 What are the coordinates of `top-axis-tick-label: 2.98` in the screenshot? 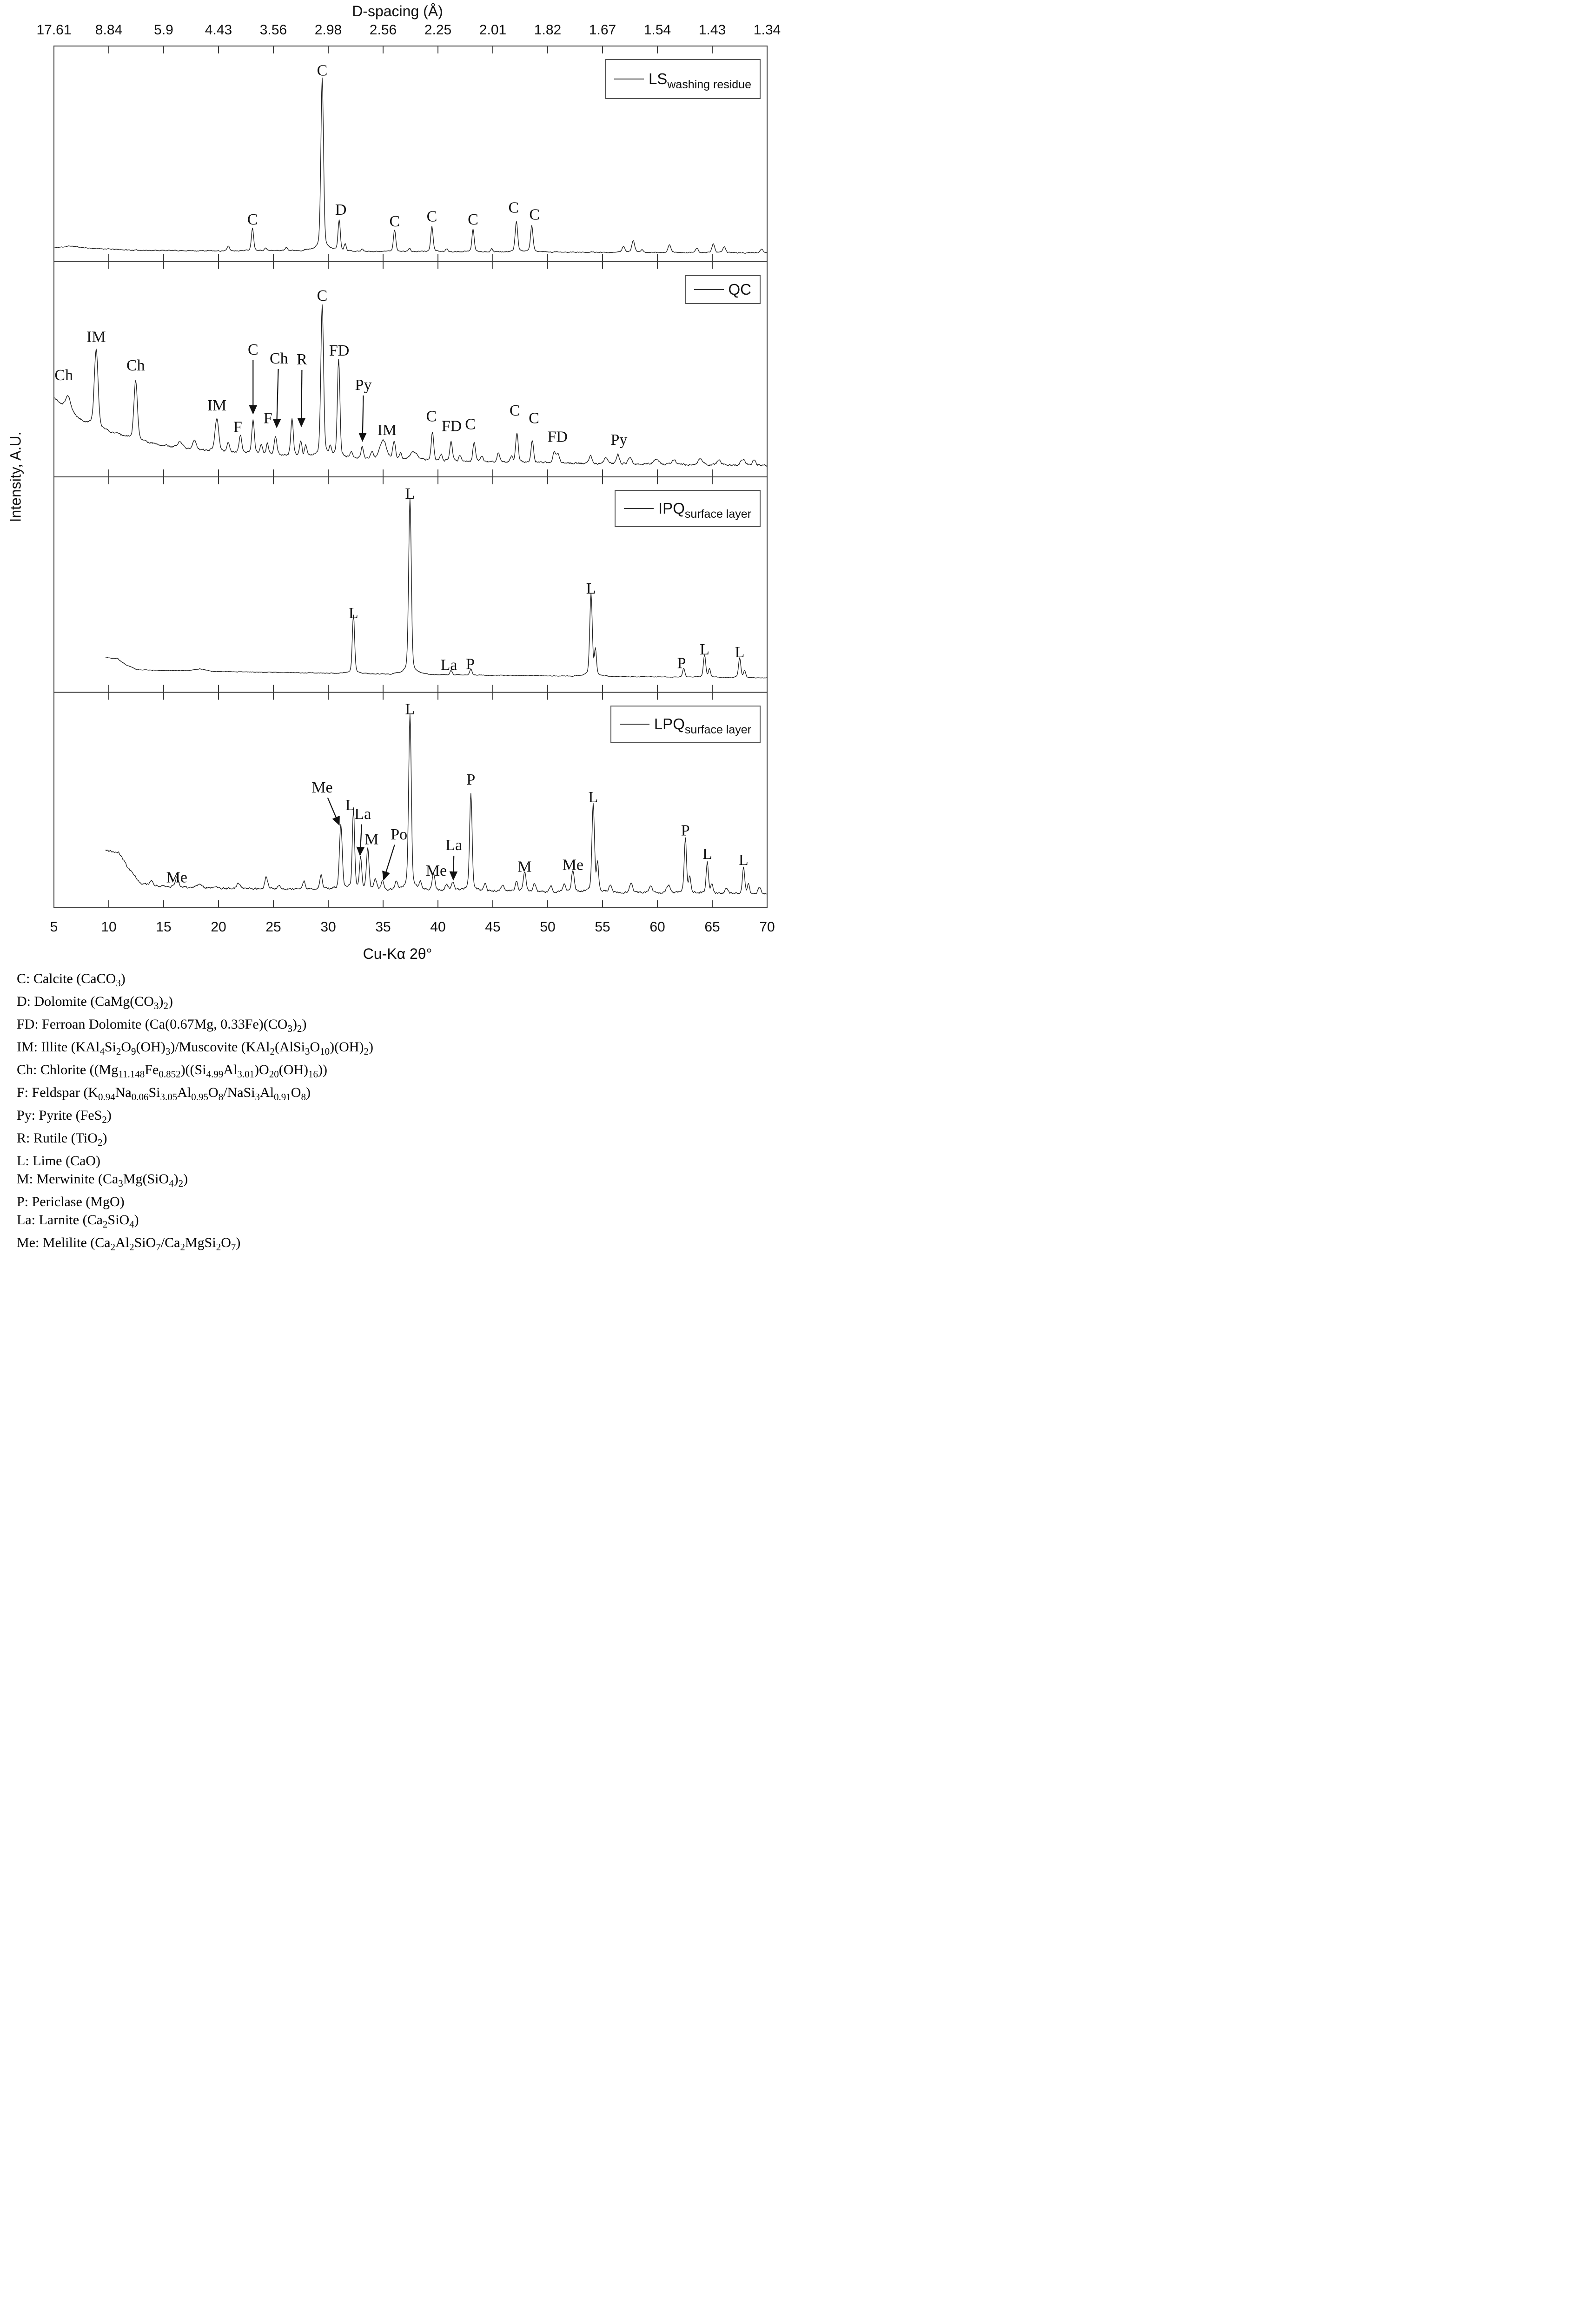 It's located at (328, 30).